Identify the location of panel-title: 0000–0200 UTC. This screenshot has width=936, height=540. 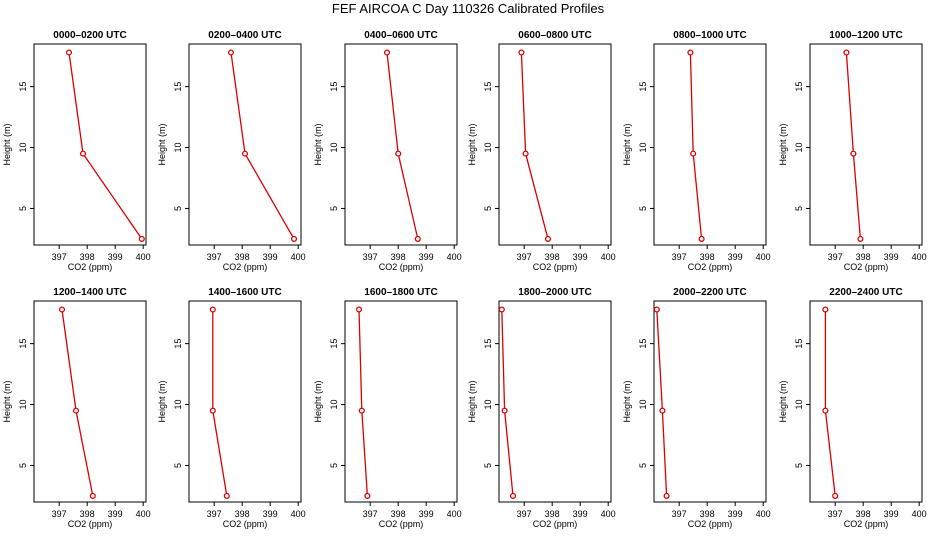
(89, 35).